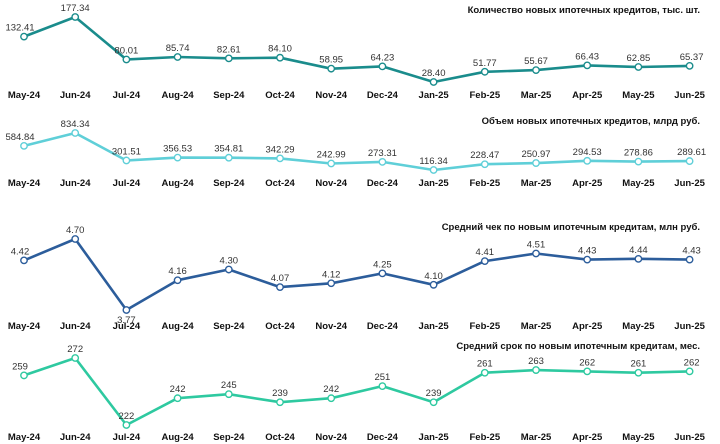 This screenshot has width=720, height=444. I want to click on x-tick-label: Mar-25, so click(536, 437).